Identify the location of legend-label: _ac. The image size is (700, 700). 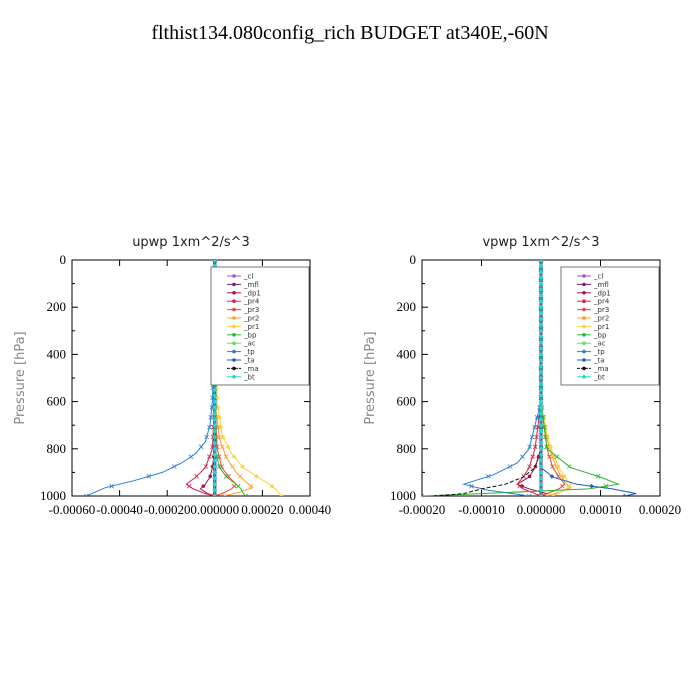
(599, 344).